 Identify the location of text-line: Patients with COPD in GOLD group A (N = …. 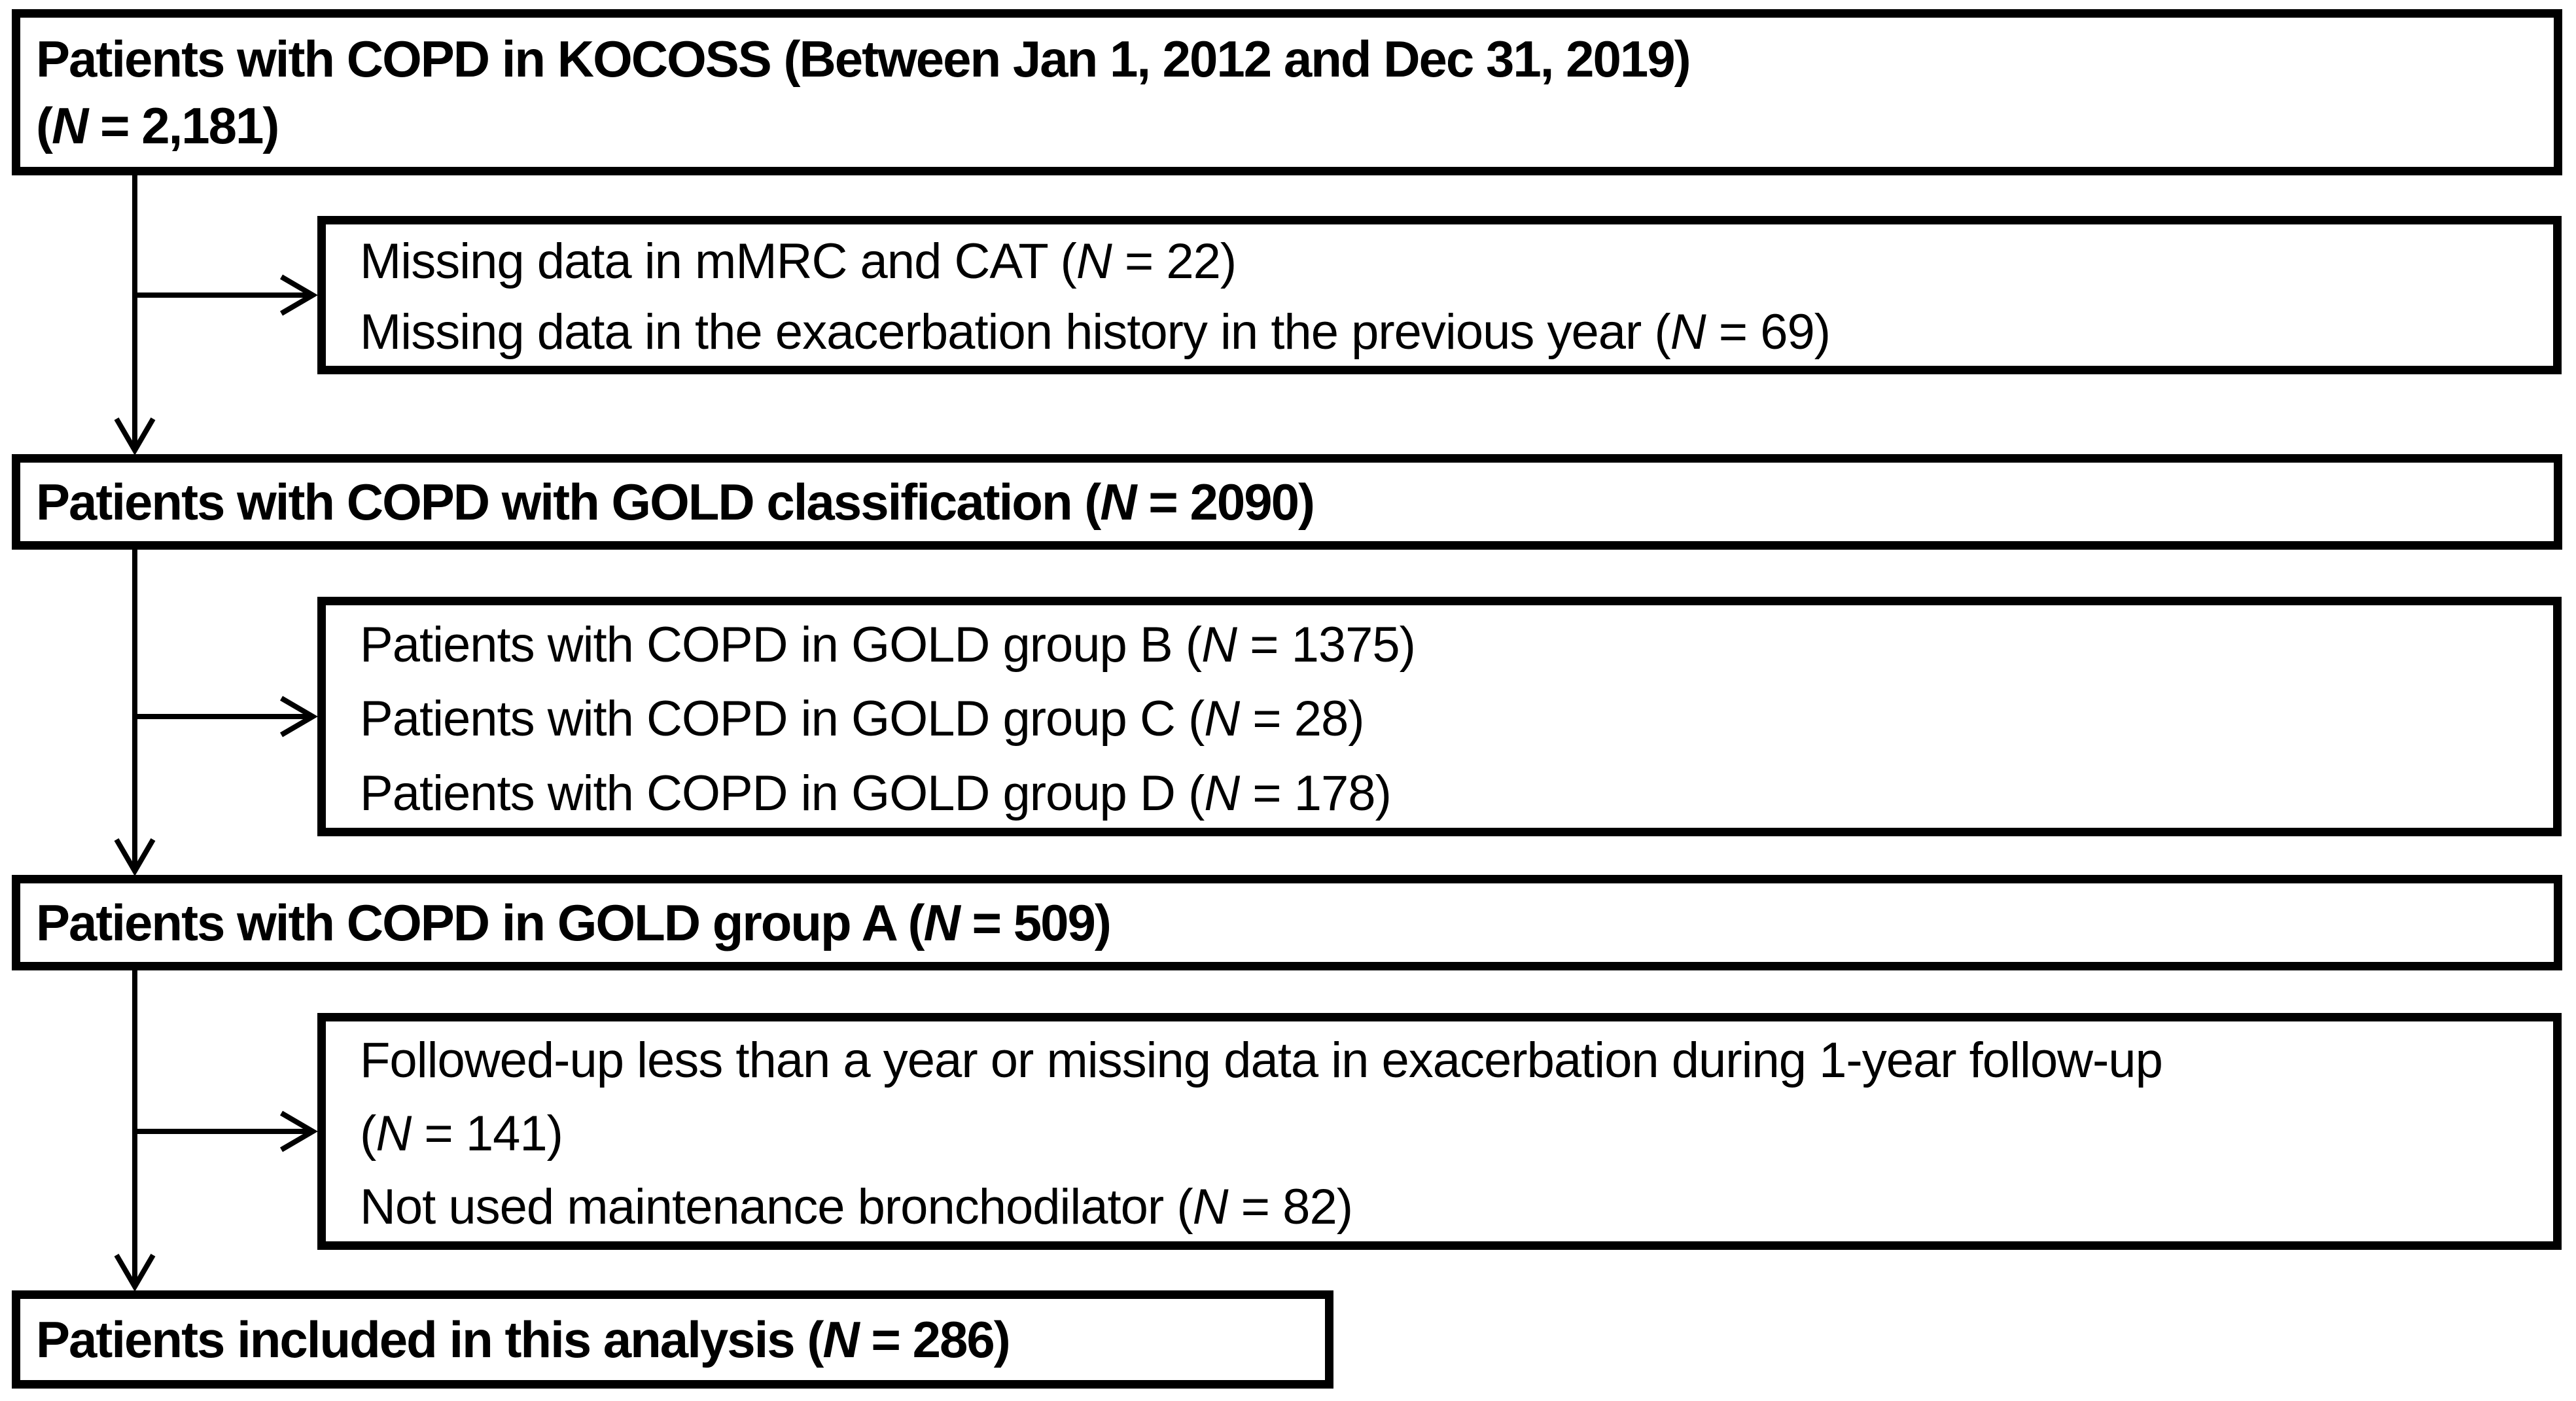
(574, 922).